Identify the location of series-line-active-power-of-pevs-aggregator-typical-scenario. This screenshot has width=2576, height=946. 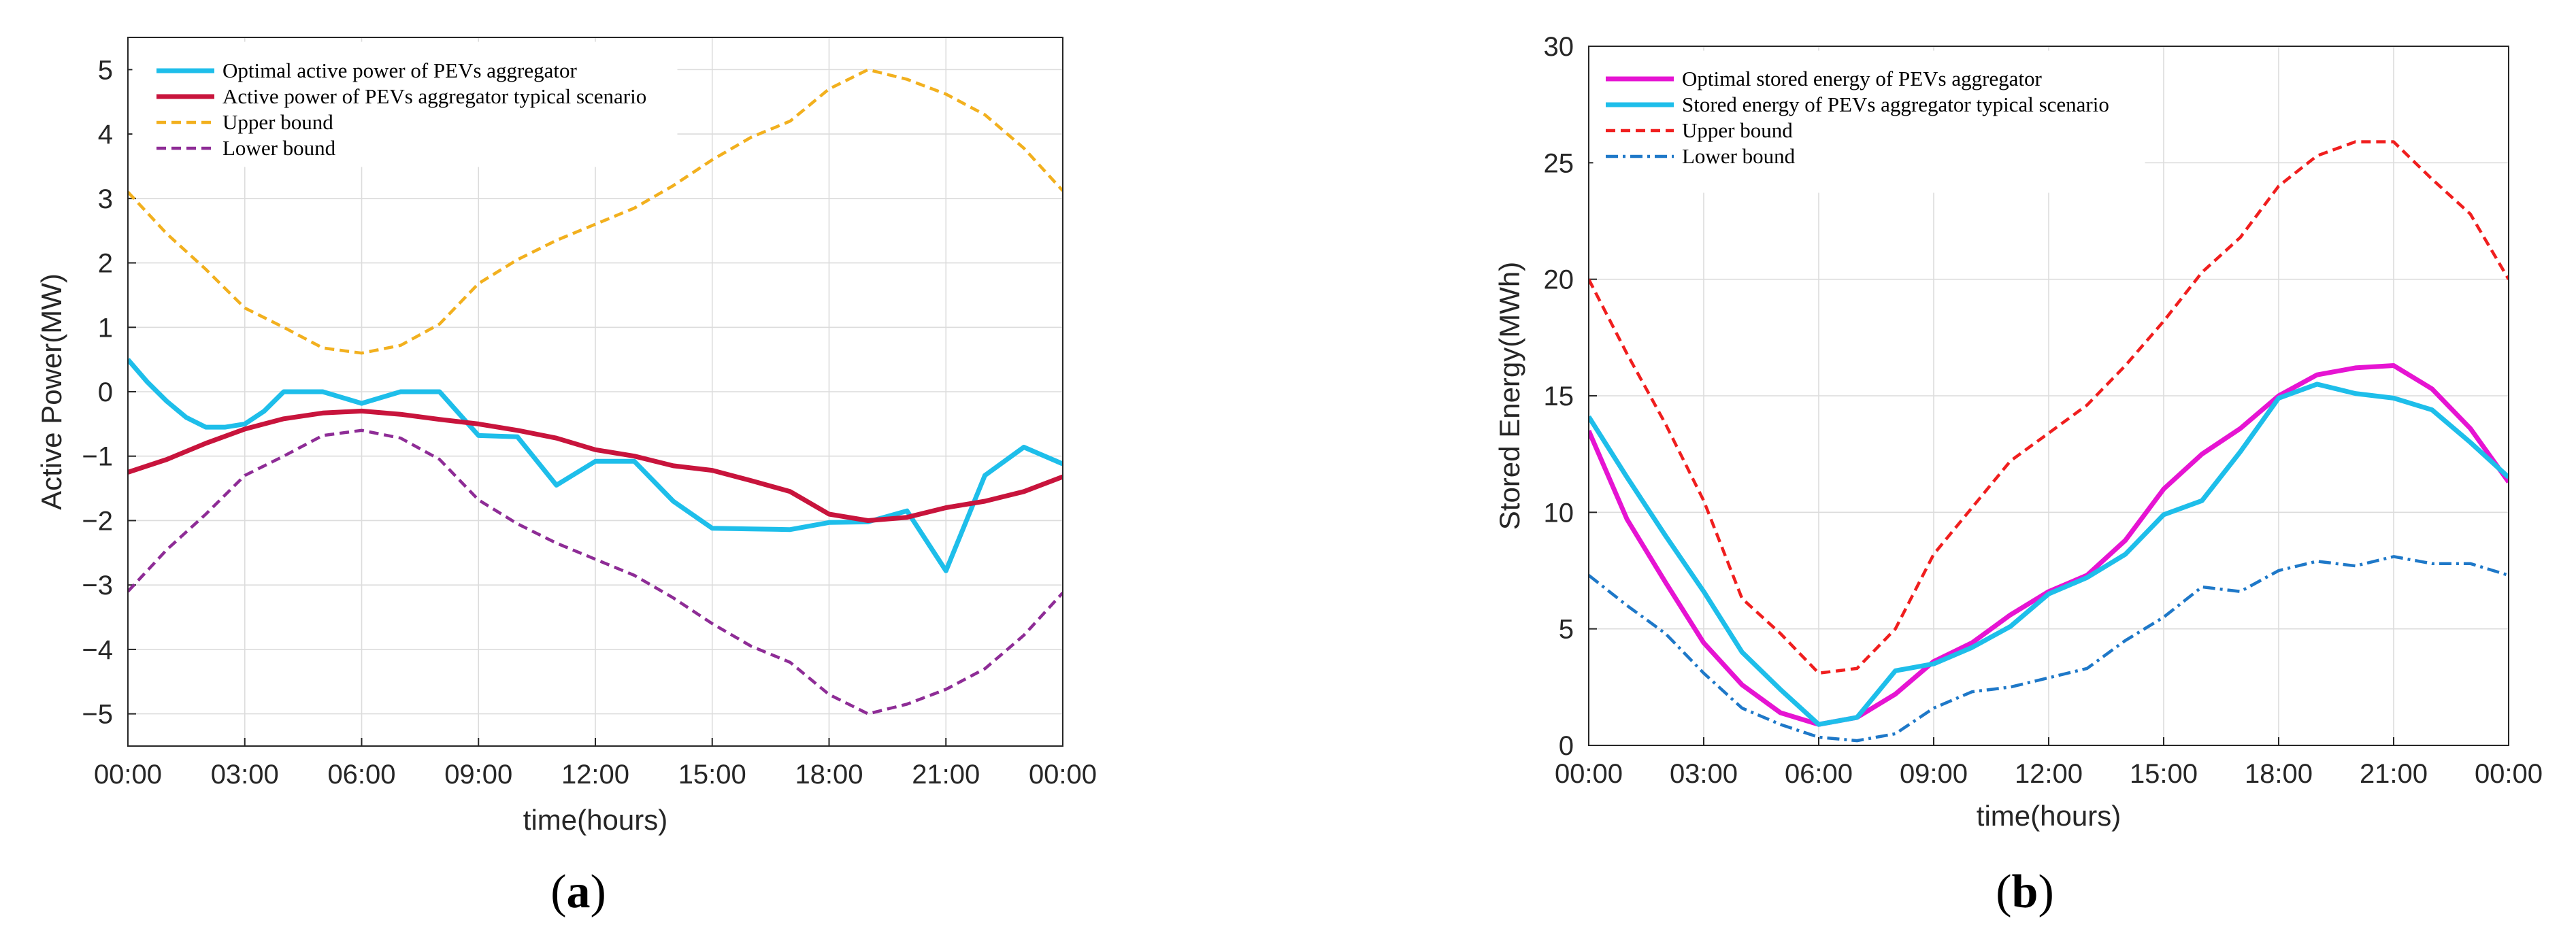
(596, 466).